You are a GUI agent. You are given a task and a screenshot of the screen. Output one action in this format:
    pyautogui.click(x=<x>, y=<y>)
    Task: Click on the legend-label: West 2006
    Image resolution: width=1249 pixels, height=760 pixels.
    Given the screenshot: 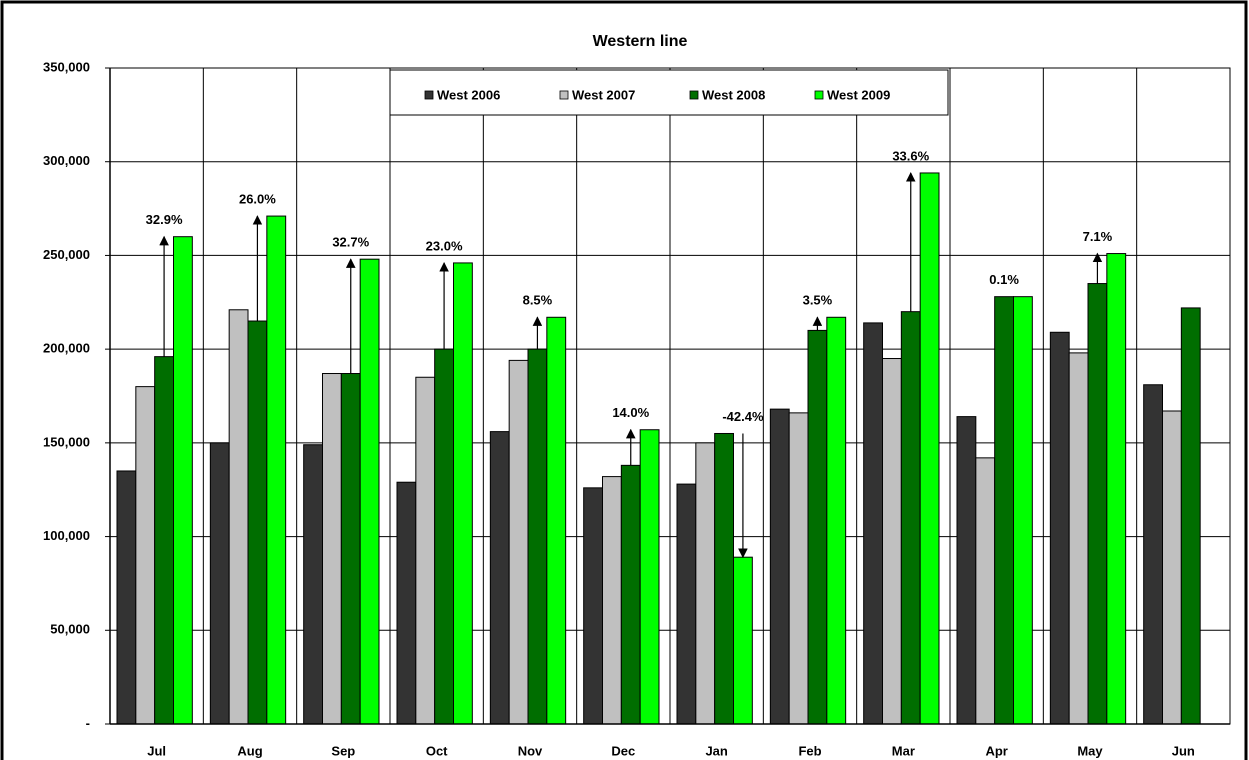 What is the action you would take?
    pyautogui.click(x=468, y=94)
    